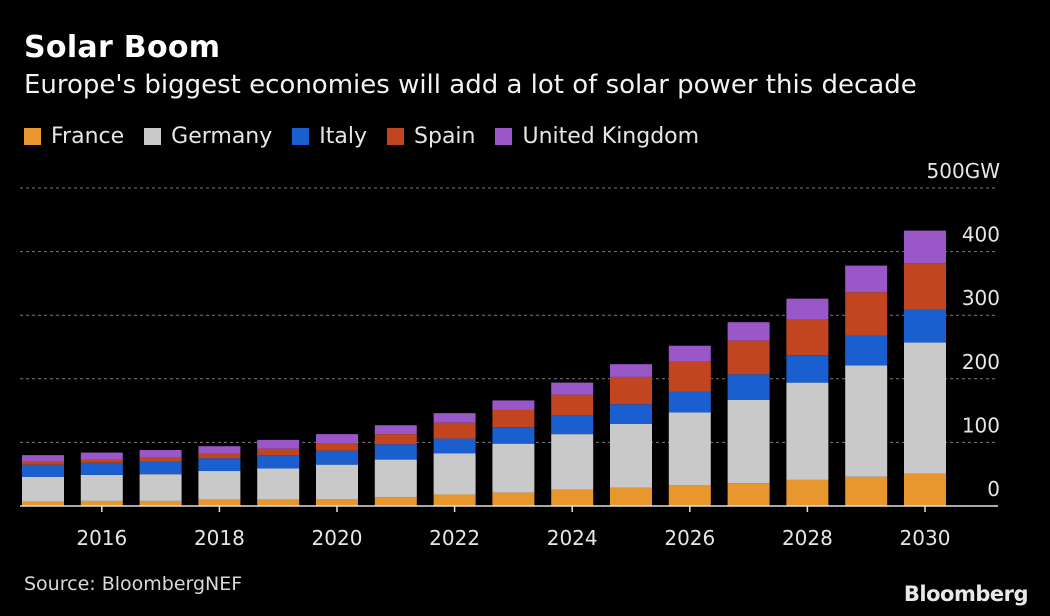  Describe the element at coordinates (504, 136) in the screenshot. I see `legend-swatch-united-kingdom` at that location.